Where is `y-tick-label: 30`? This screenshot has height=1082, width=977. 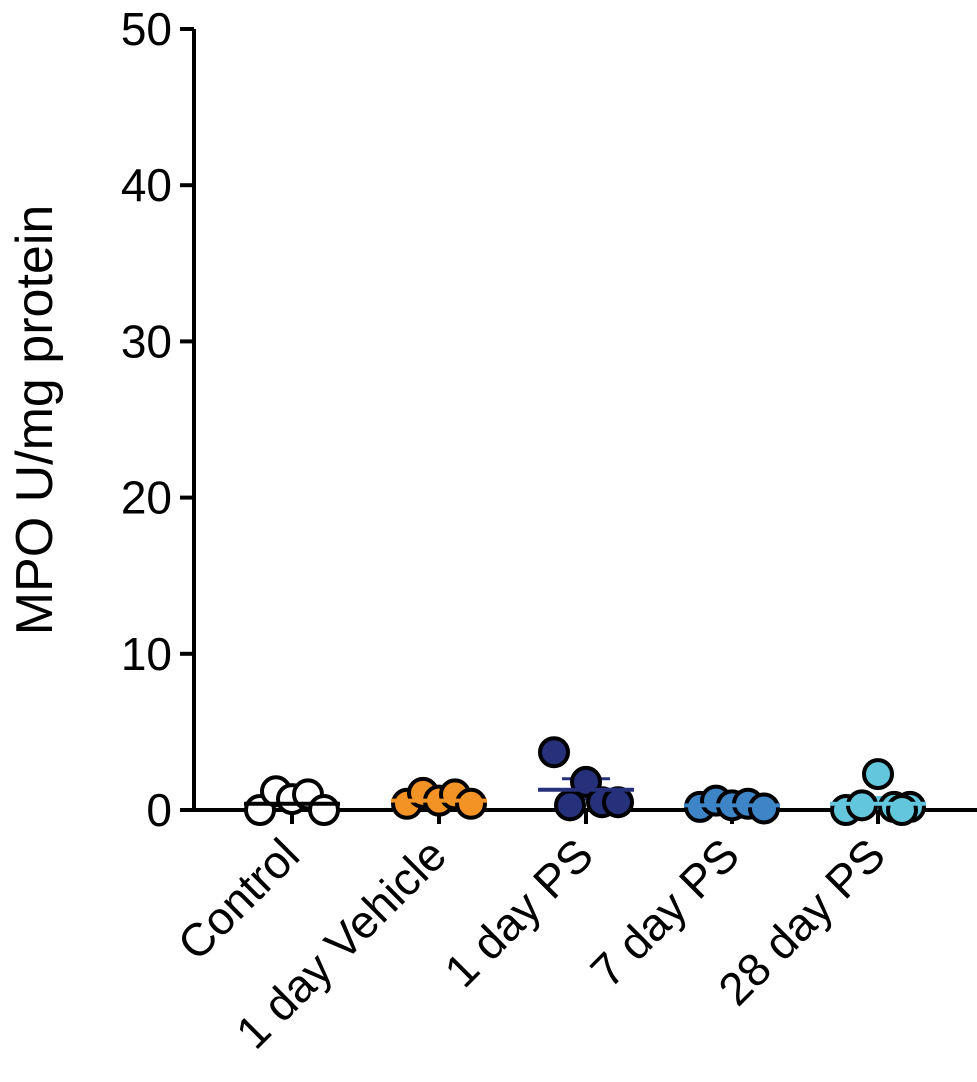 y-tick-label: 30 is located at coordinates (146, 341).